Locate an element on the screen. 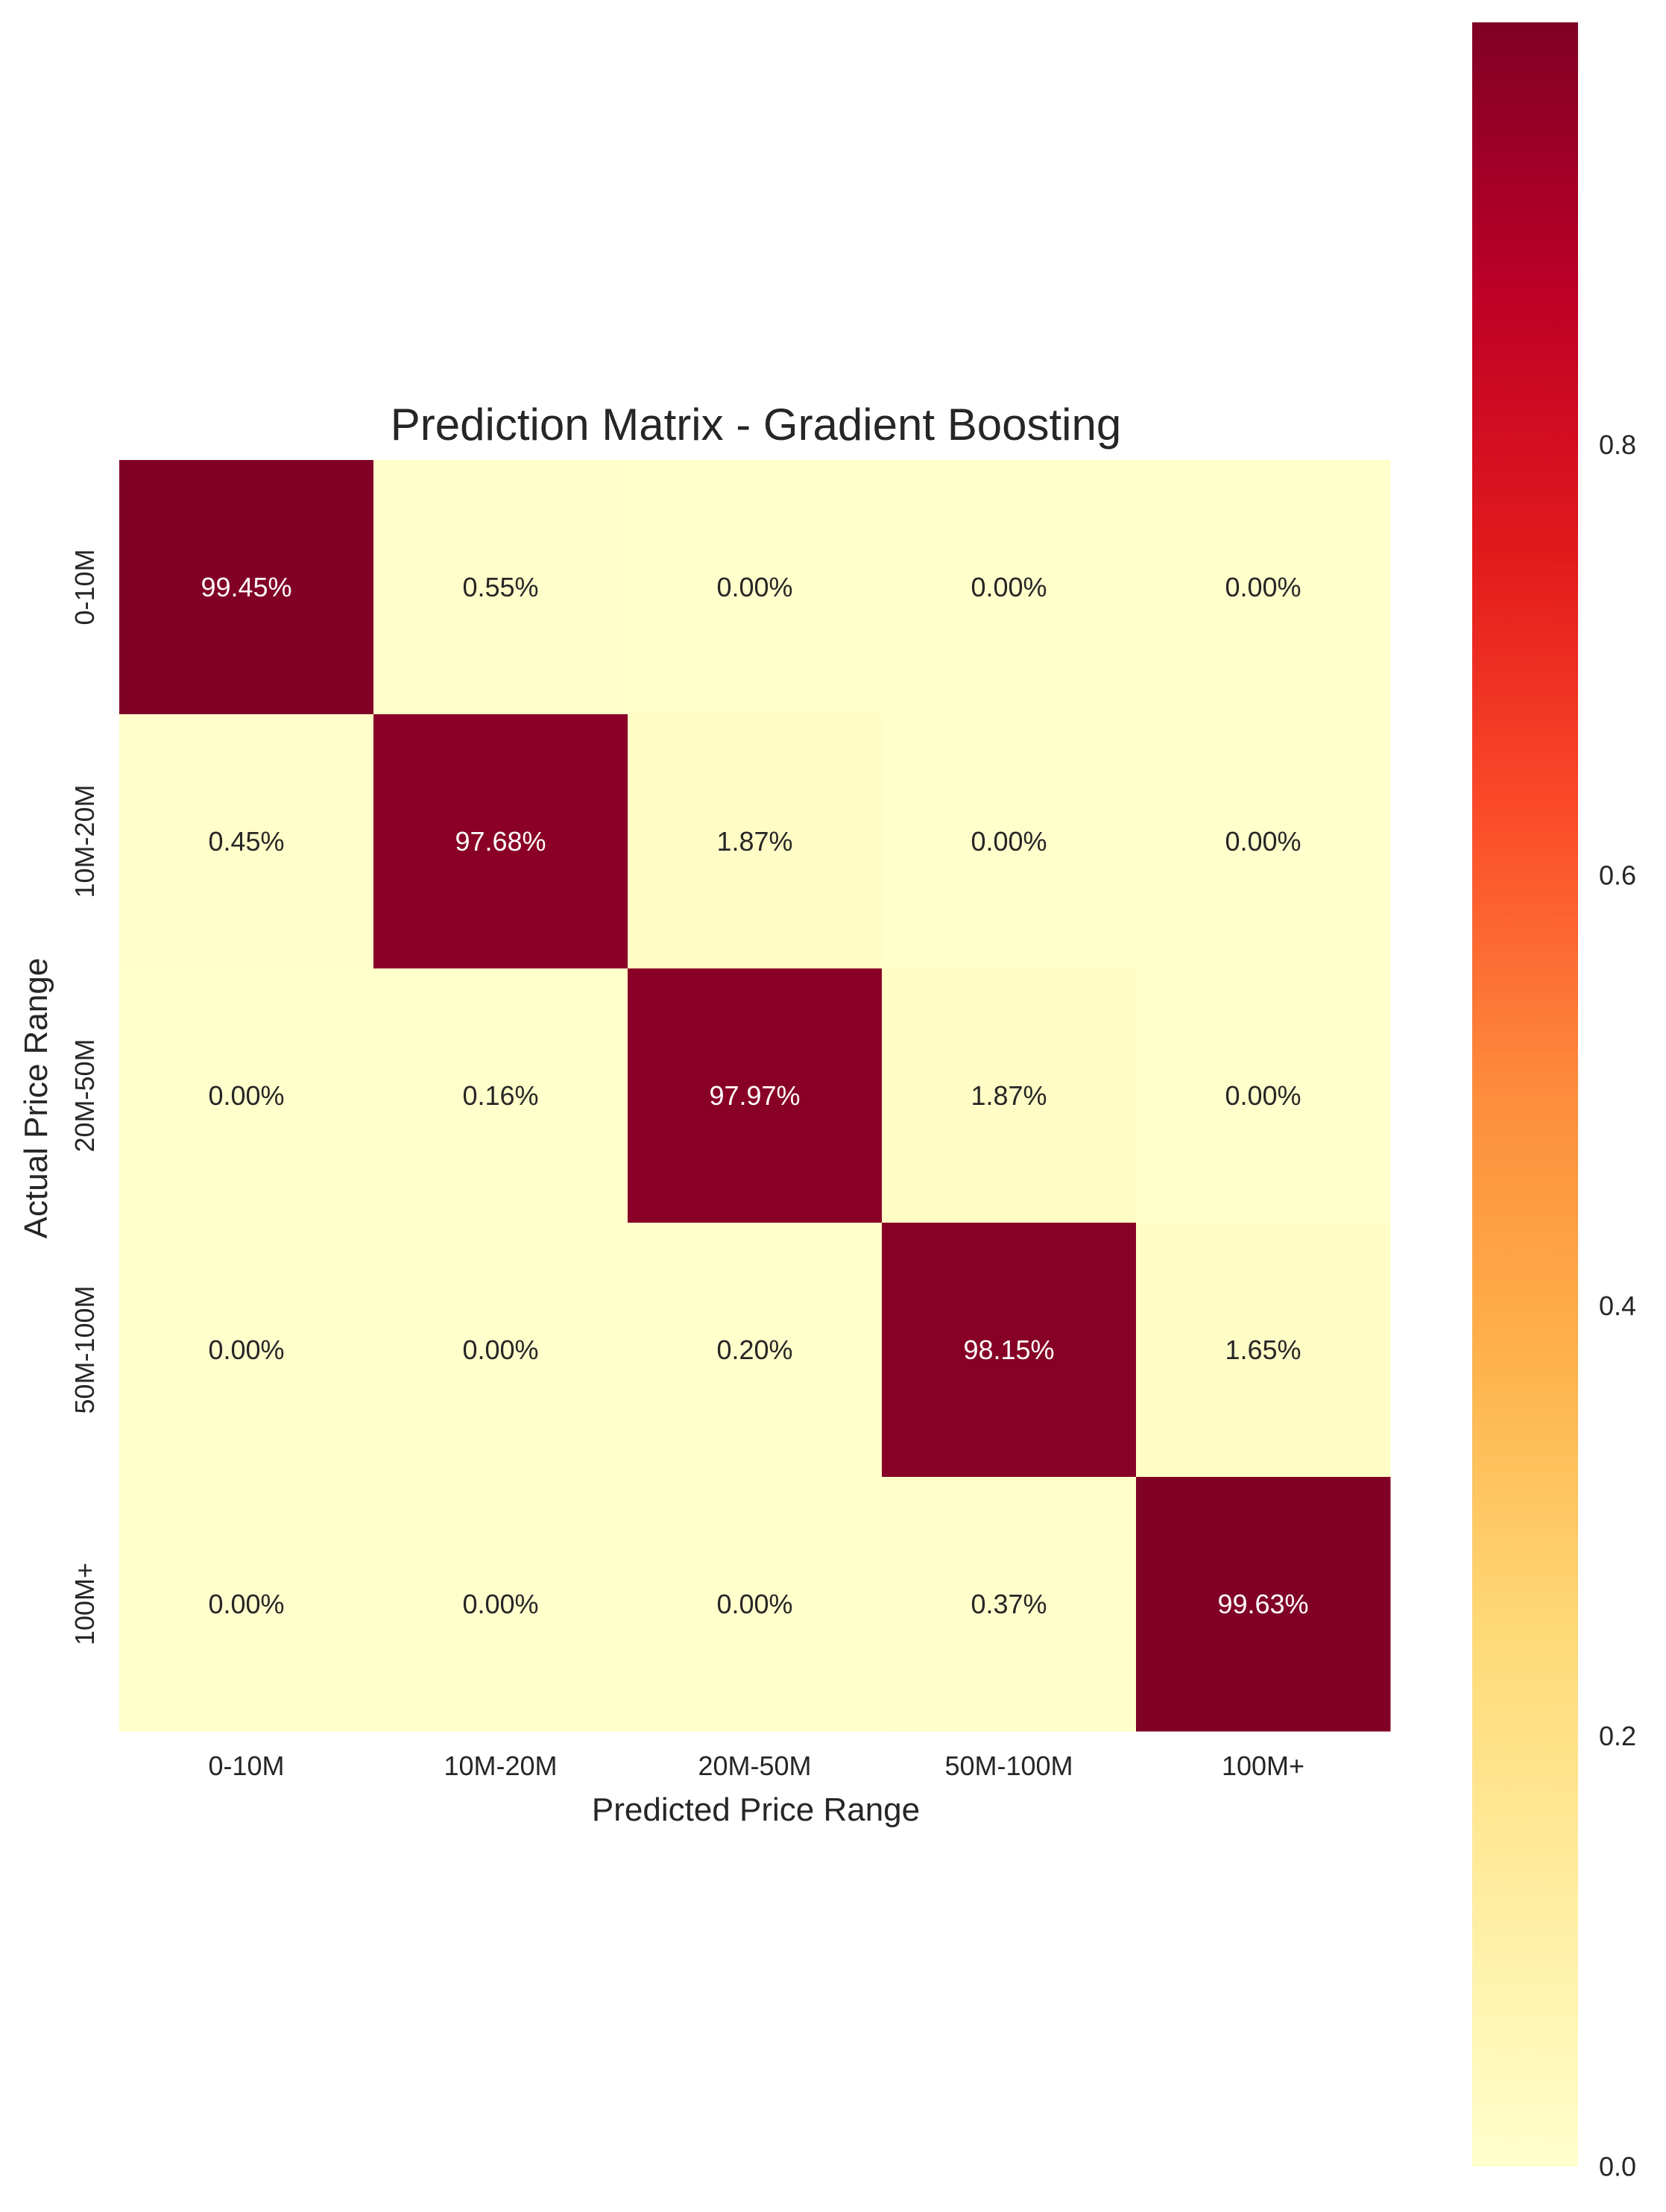 The image size is (1666, 2212). y-tick-labels: 0-10M 10M-20M 20M-50M 50M-100M 100M+ is located at coordinates (84, 1097).